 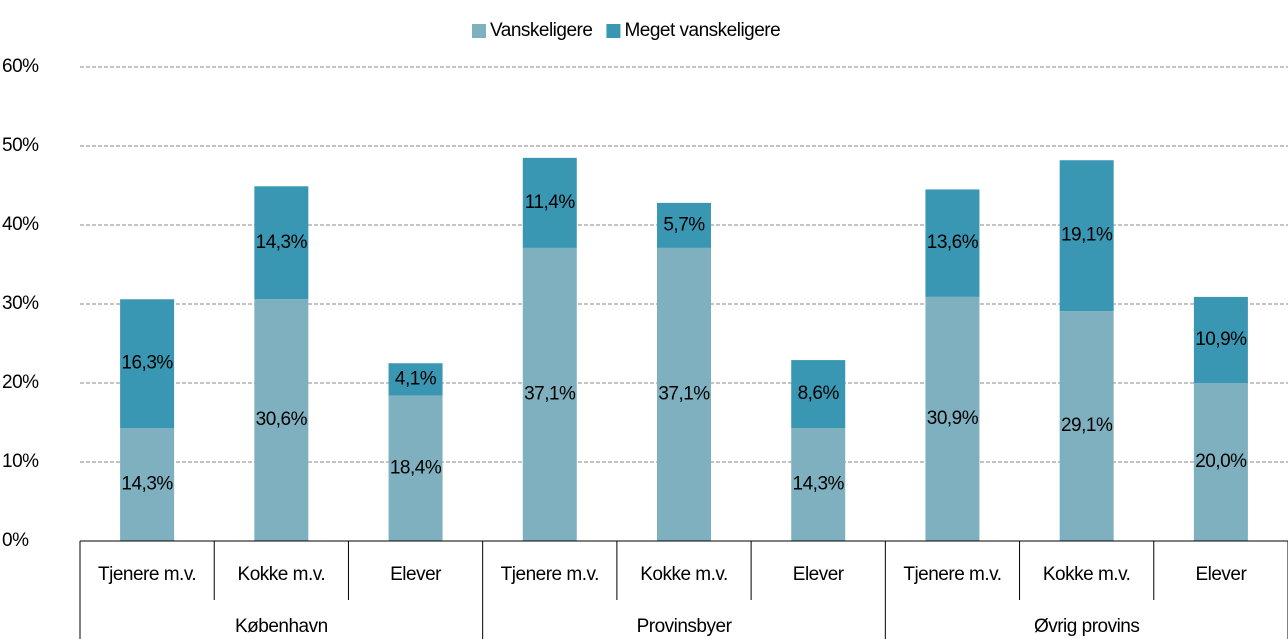 What do you see at coordinates (685, 626) in the screenshot?
I see `group-label: Provinsbyer` at bounding box center [685, 626].